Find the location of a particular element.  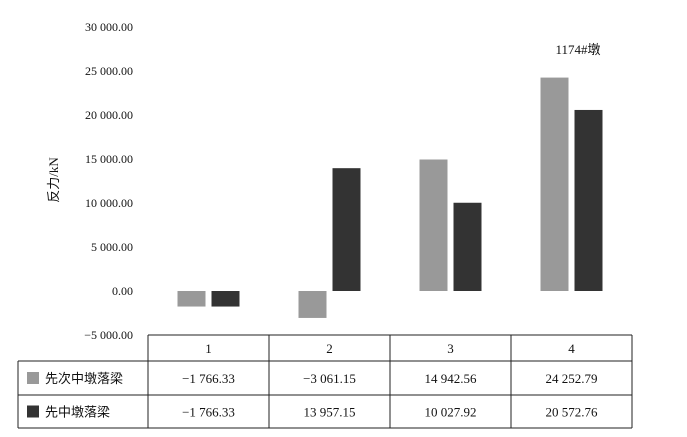

data-label: 20 572.76 is located at coordinates (572, 412).